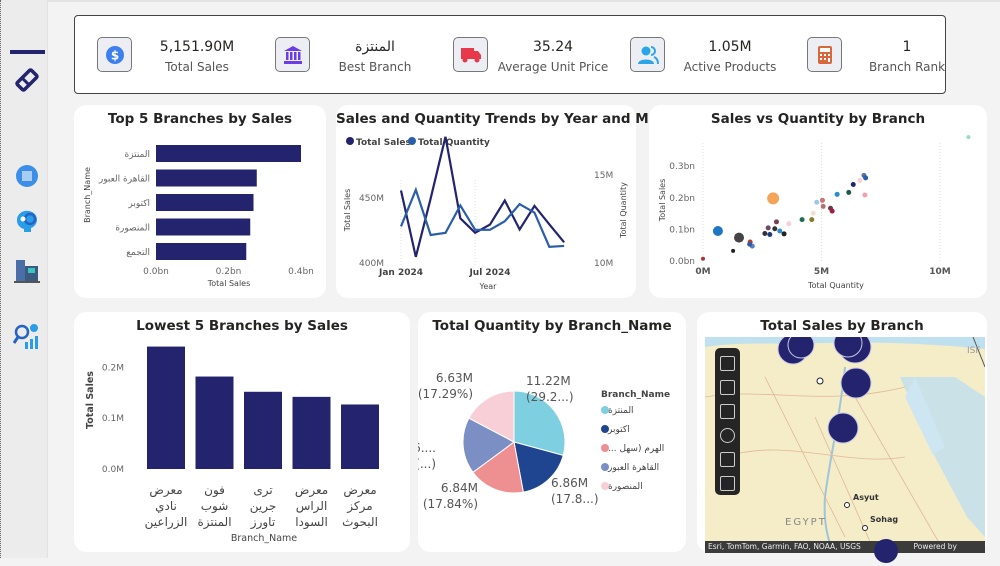 The height and width of the screenshot is (566, 1000). Describe the element at coordinates (682, 230) in the screenshot. I see `y-tick-label: 0.1bn` at that location.